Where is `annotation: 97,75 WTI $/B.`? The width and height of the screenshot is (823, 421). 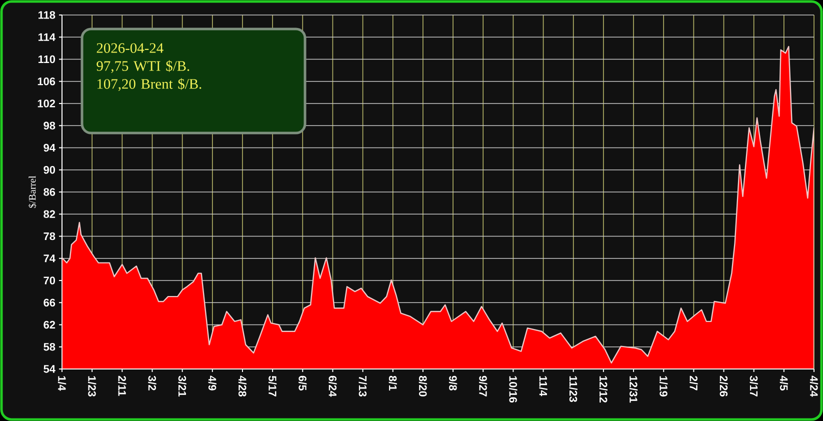
annotation: 97,75 WTI $/B. is located at coordinates (143, 66).